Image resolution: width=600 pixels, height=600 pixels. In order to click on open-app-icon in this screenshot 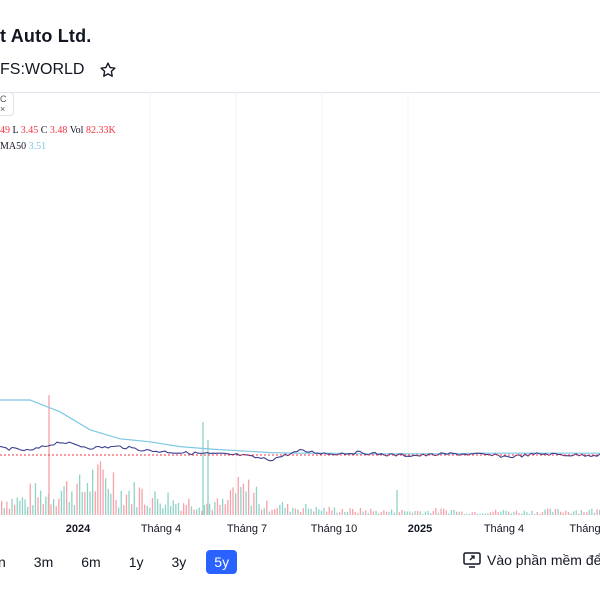, I will do `click(472, 560)`.